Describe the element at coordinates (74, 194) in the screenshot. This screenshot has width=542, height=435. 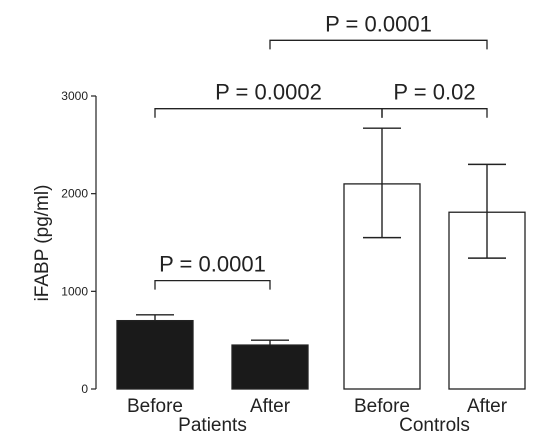
I see `y-tick-label: 2000` at that location.